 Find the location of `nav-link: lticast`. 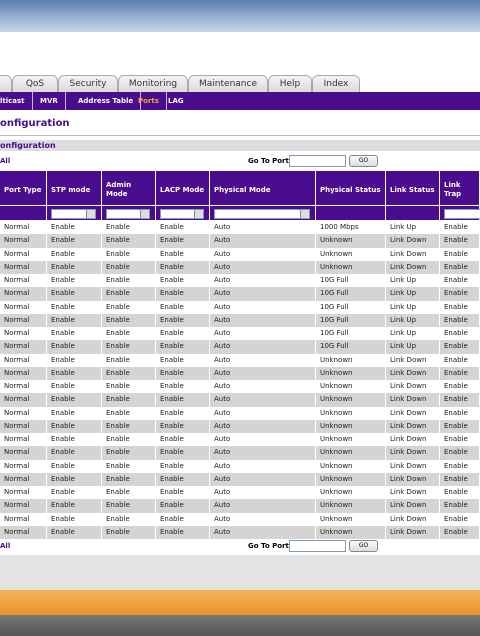

nav-link: lticast is located at coordinates (16, 101).